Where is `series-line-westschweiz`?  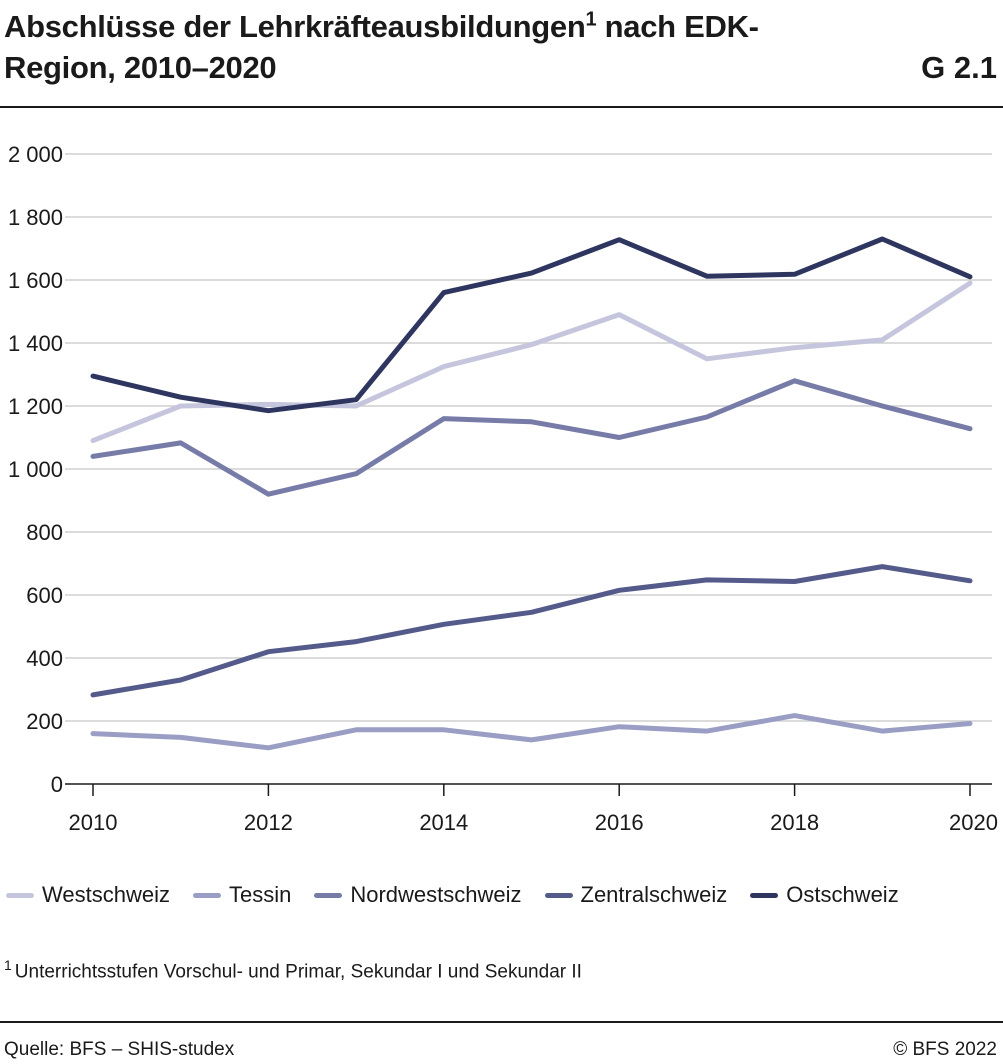
series-line-westschweiz is located at coordinates (531, 362).